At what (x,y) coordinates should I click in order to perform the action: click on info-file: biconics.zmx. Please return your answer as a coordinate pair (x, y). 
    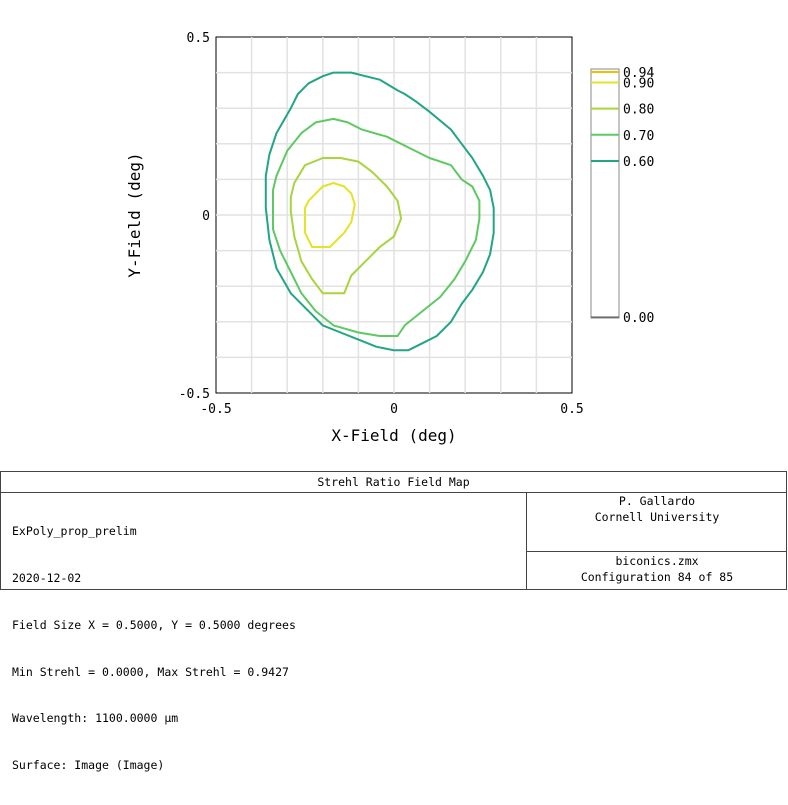
    Looking at the image, I should click on (657, 561).